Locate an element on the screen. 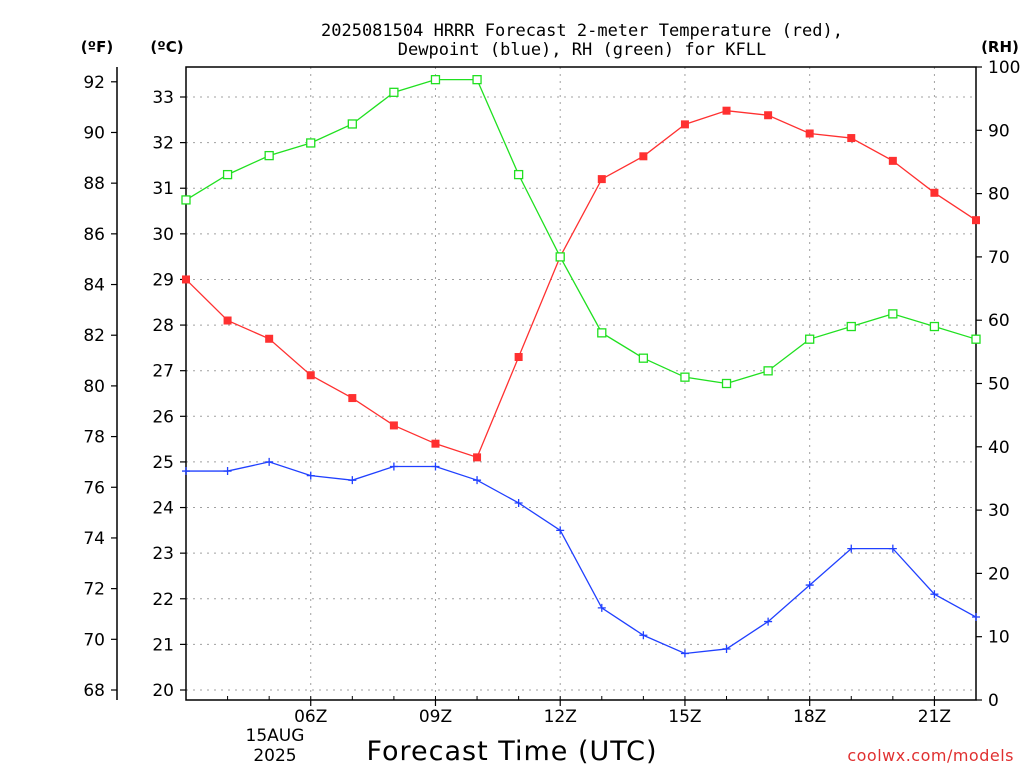 The height and width of the screenshot is (768, 1024). rh-tick-label: 40 is located at coordinates (999, 448).